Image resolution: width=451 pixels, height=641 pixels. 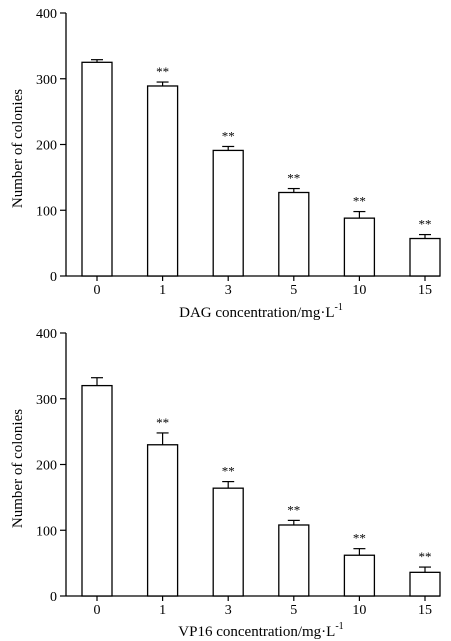 What do you see at coordinates (256, 313) in the screenshot?
I see `x-axis-title-text: DAG concentration/mg·L` at bounding box center [256, 313].